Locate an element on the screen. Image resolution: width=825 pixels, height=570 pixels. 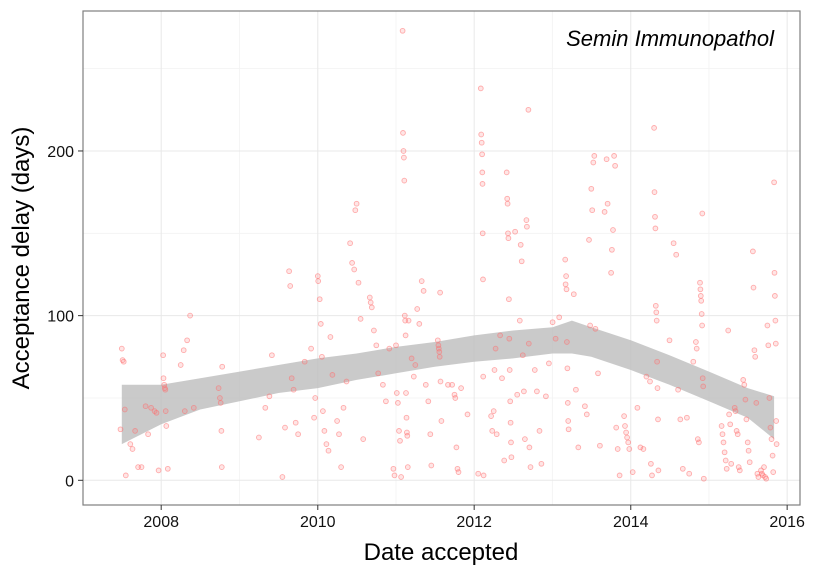
x-tick-label: 2010 is located at coordinates (318, 522).